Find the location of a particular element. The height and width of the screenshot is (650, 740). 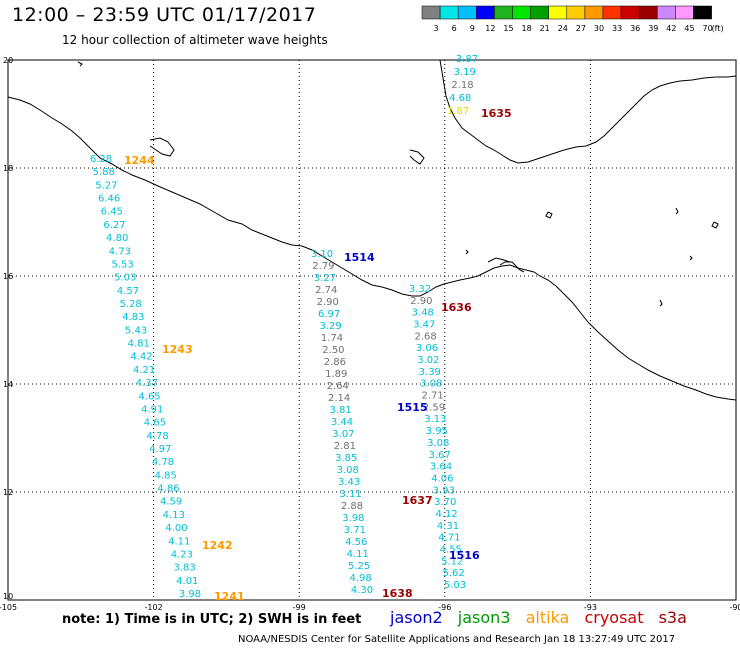

colorbar-tick-label: 12 is located at coordinates (490, 28).